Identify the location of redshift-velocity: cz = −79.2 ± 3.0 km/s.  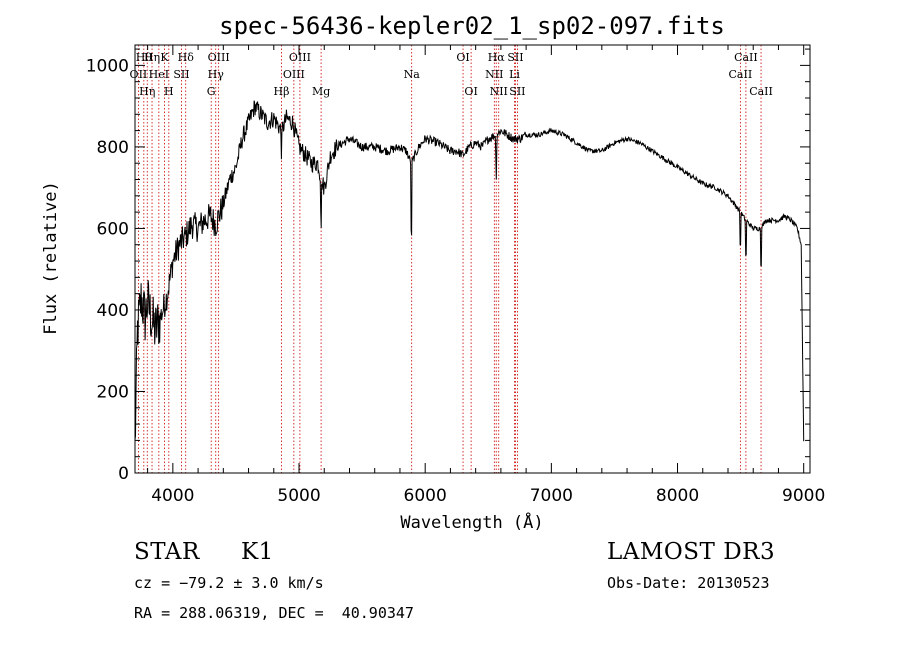
(229, 583).